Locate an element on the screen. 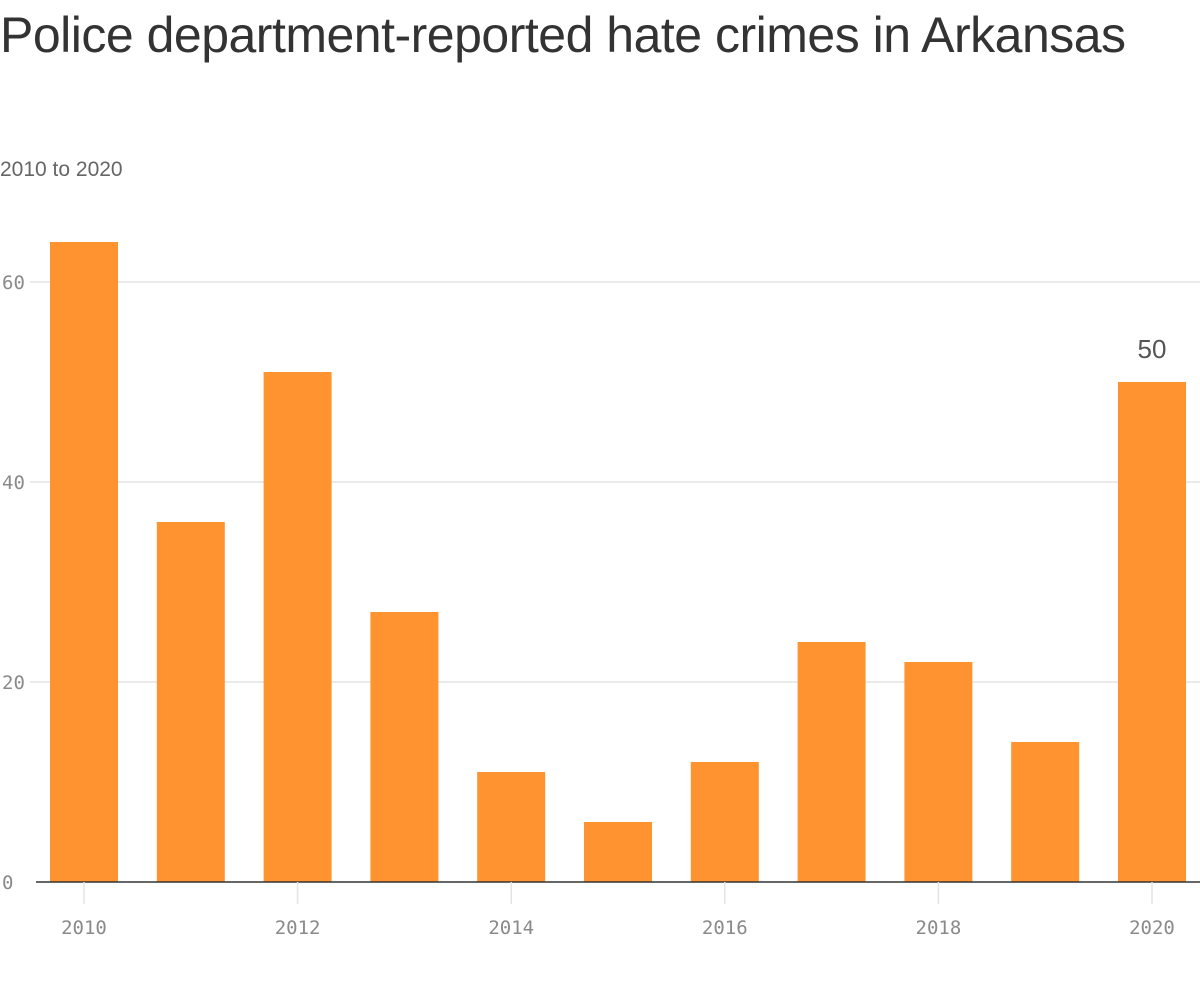 This screenshot has height=986, width=1200. bar-2020 is located at coordinates (1152, 632).